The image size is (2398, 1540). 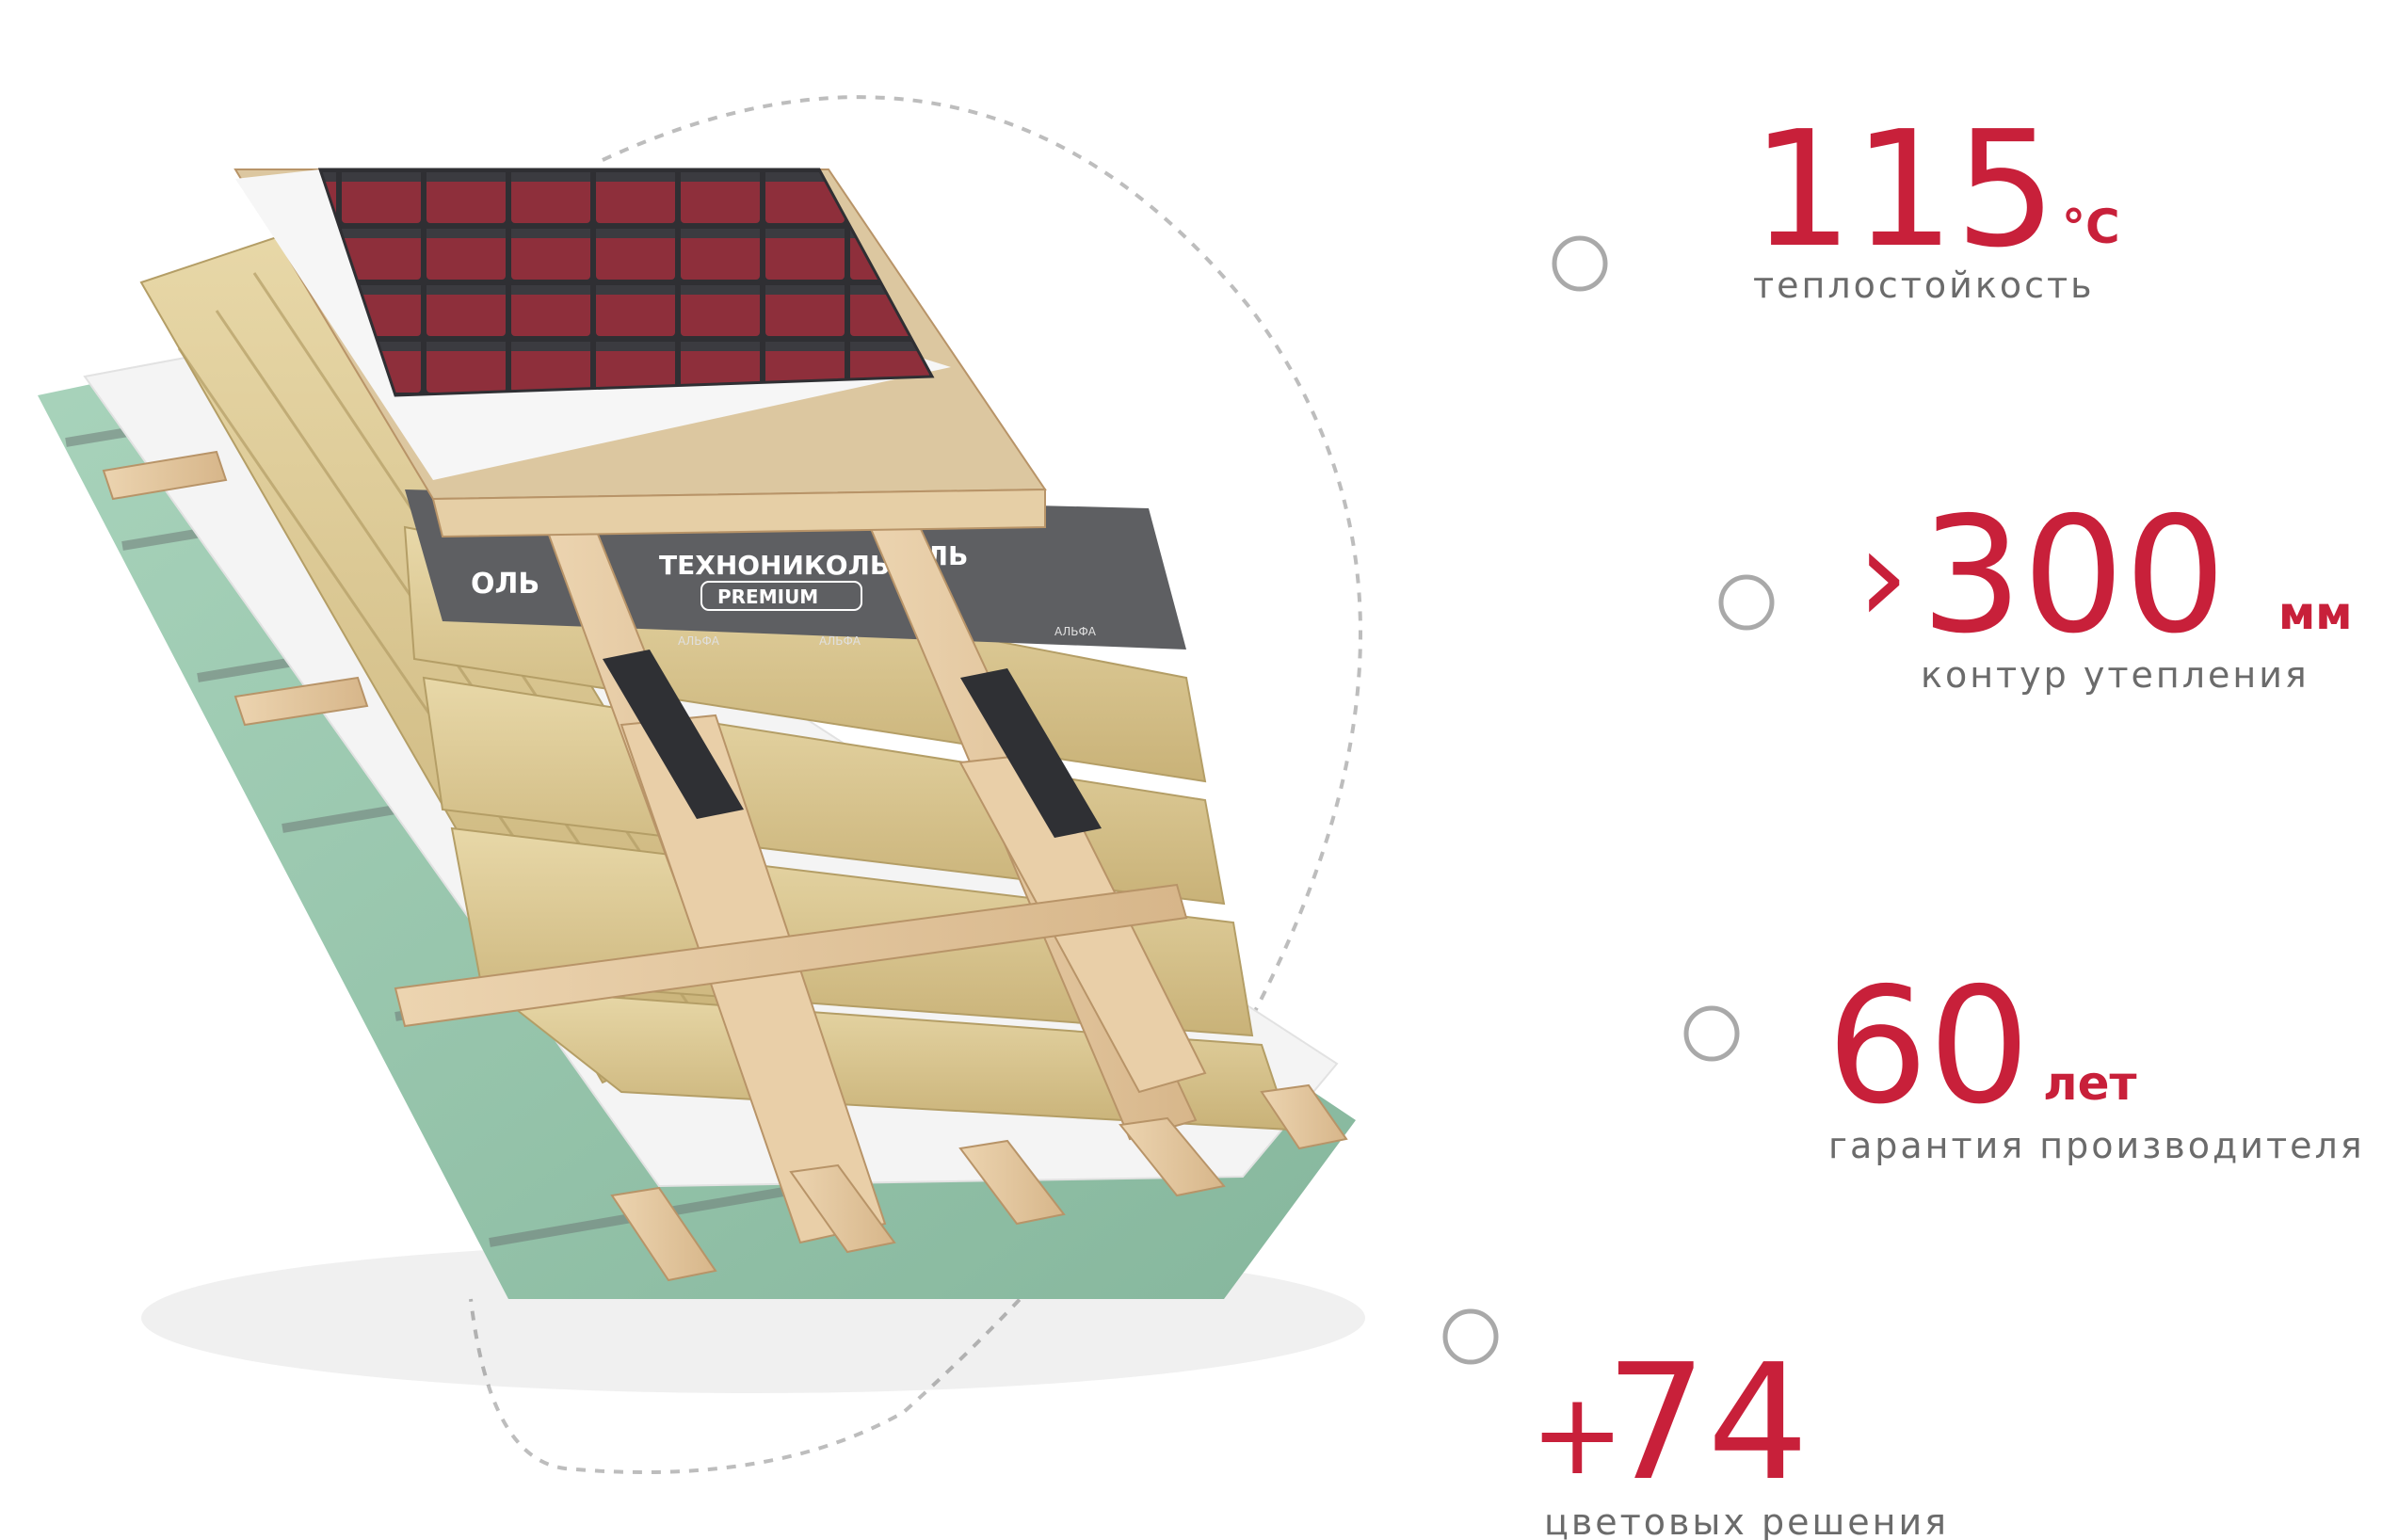 I want to click on membrane-small-2: АЛЬФА, so click(x=840, y=641).